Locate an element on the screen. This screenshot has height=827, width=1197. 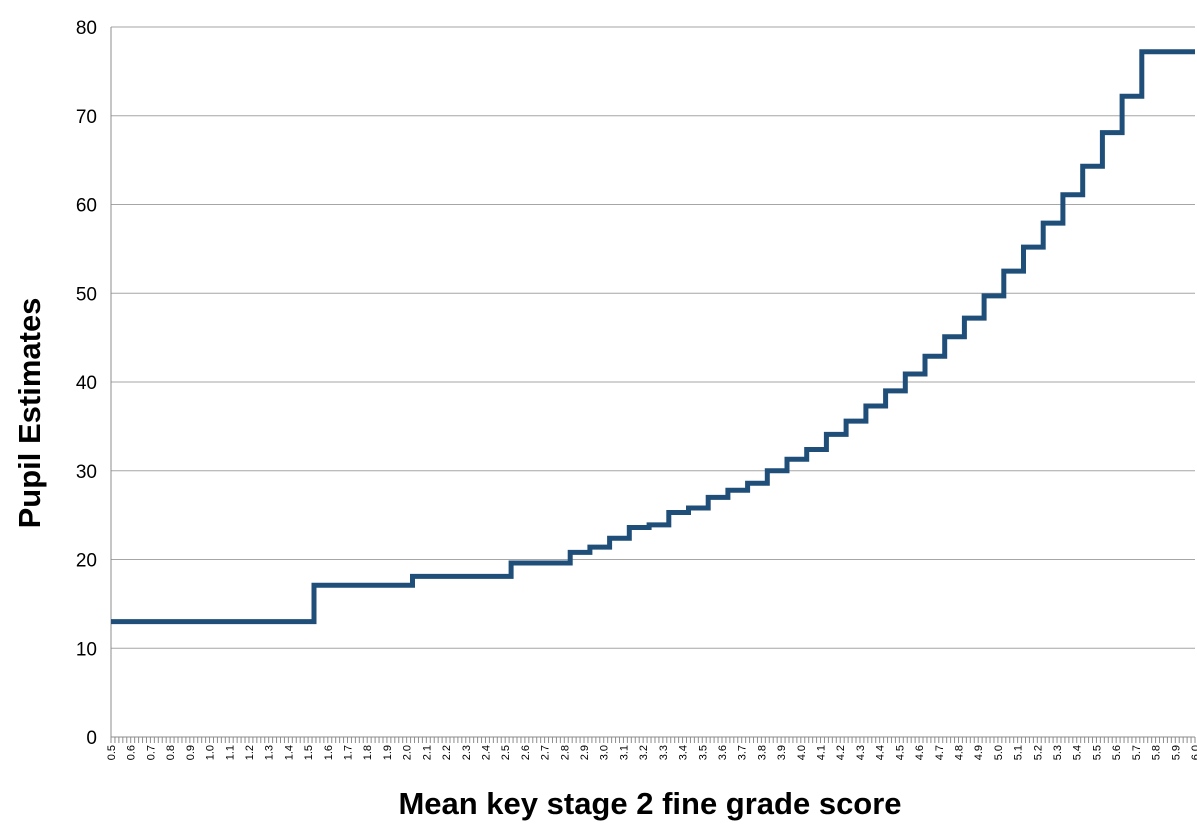
x-tick-label: 1.6 is located at coordinates (329, 752).